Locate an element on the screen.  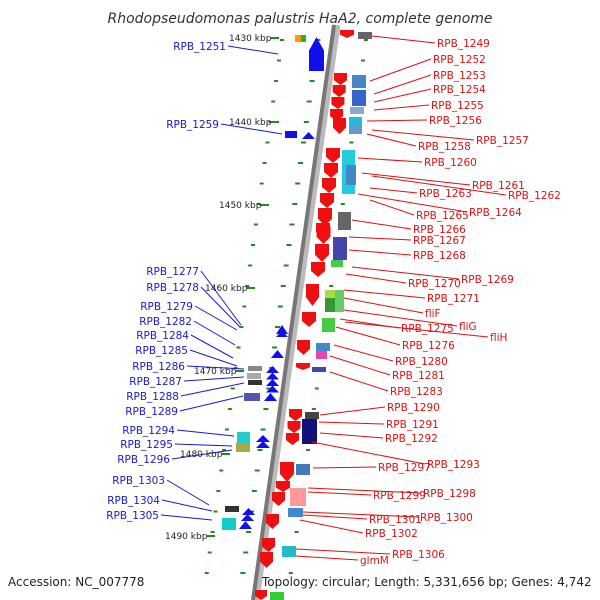
gene-label: RPB_1278 is located at coordinates (172, 288).